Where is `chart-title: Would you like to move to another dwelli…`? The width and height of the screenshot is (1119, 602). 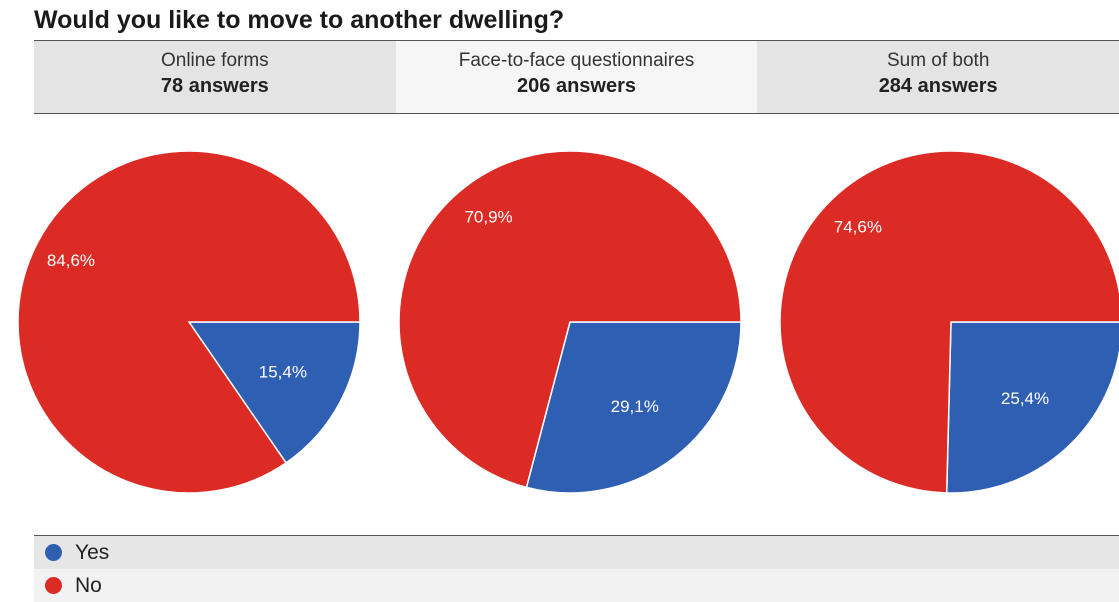 chart-title: Would you like to move to another dwelli… is located at coordinates (299, 20).